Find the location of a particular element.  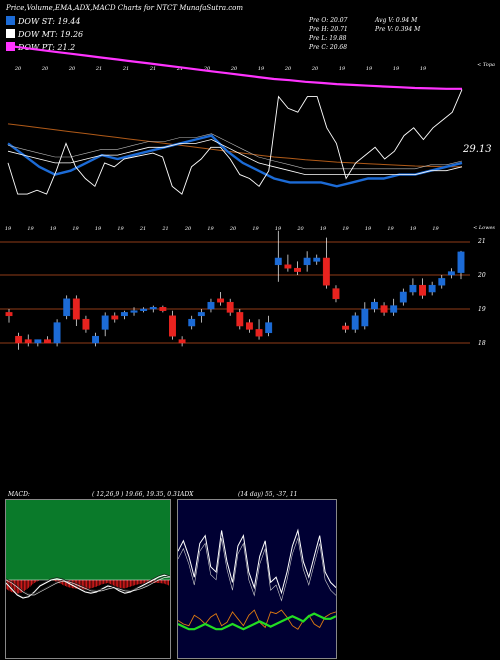

legend-swatch-dow-mt is located at coordinates (10, 33).